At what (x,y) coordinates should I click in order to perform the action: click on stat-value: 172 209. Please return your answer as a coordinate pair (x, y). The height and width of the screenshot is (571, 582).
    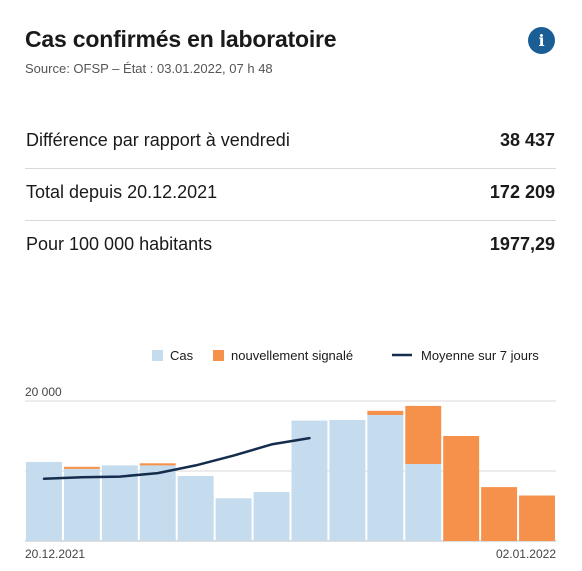
    Looking at the image, I should click on (522, 192).